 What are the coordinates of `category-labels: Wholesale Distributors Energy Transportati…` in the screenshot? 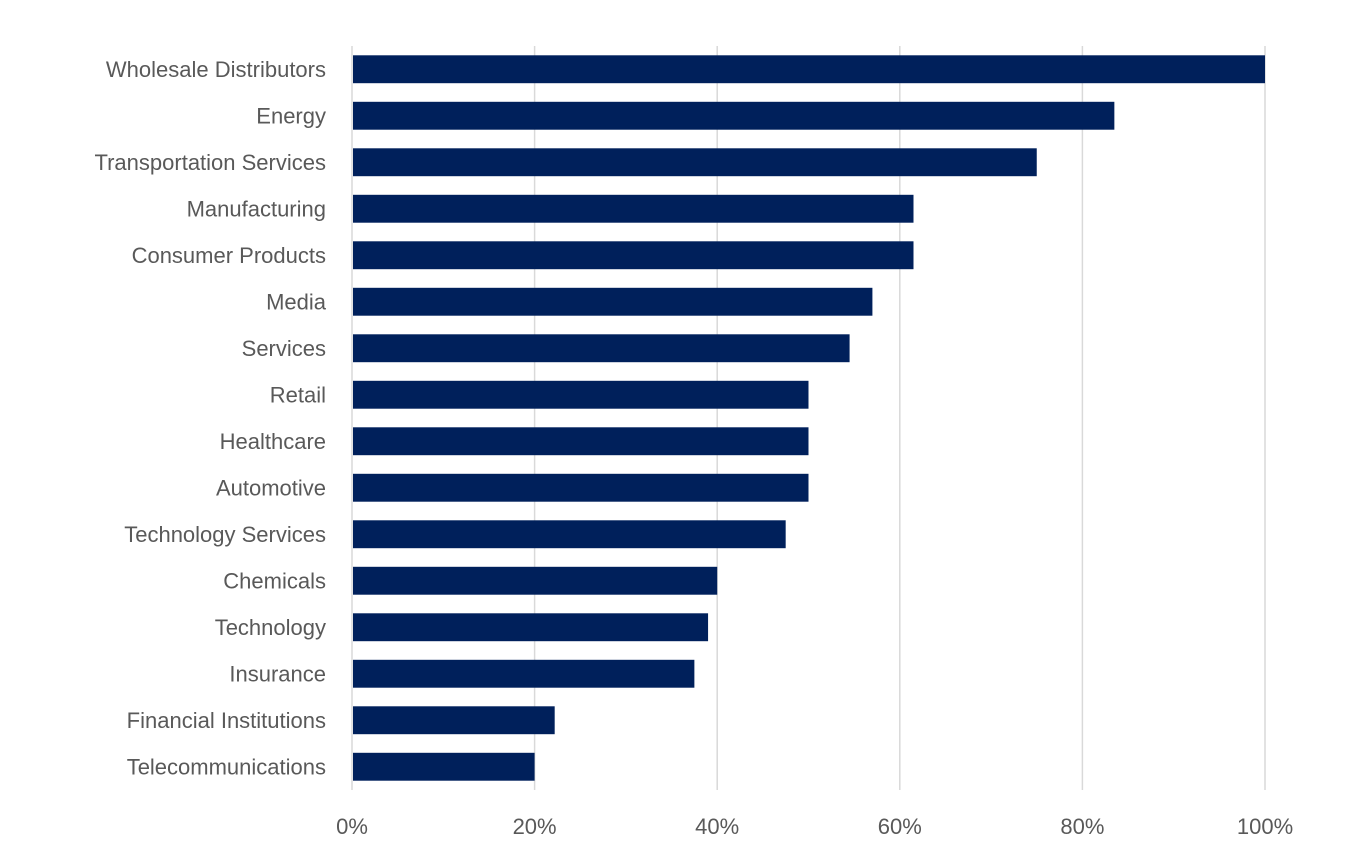 It's located at (210, 418).